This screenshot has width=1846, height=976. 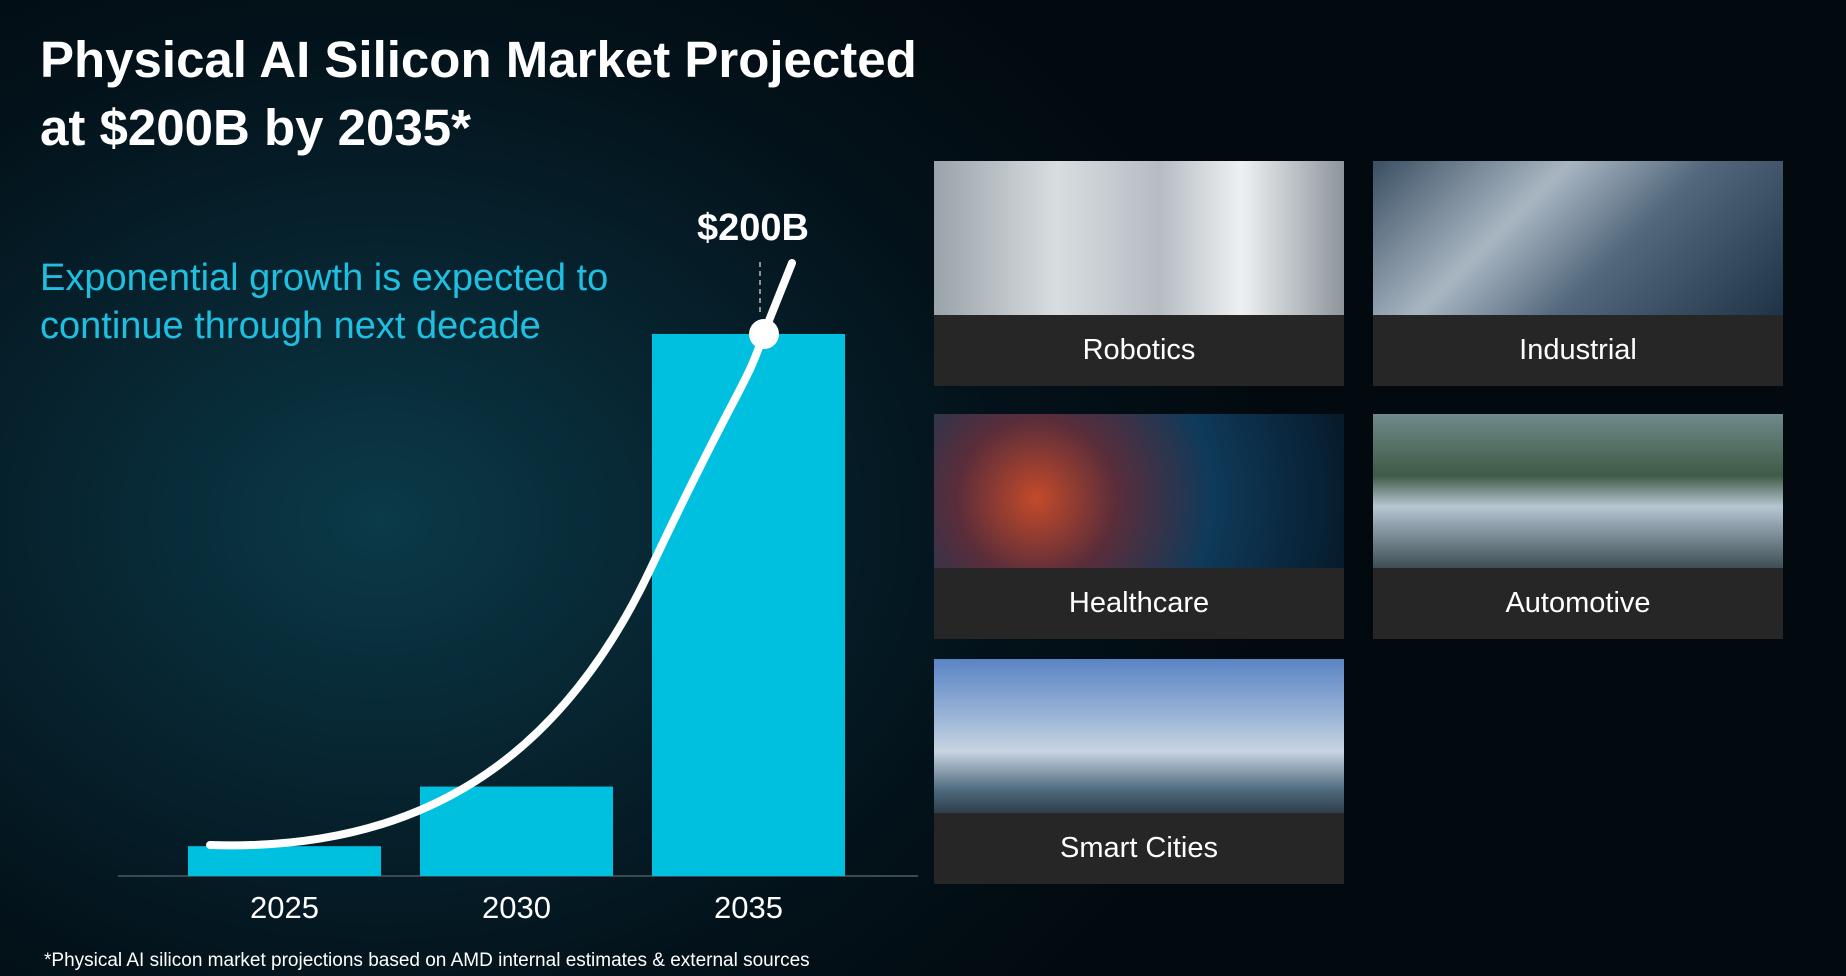 I want to click on panel-label: Healthcare, so click(x=1139, y=603).